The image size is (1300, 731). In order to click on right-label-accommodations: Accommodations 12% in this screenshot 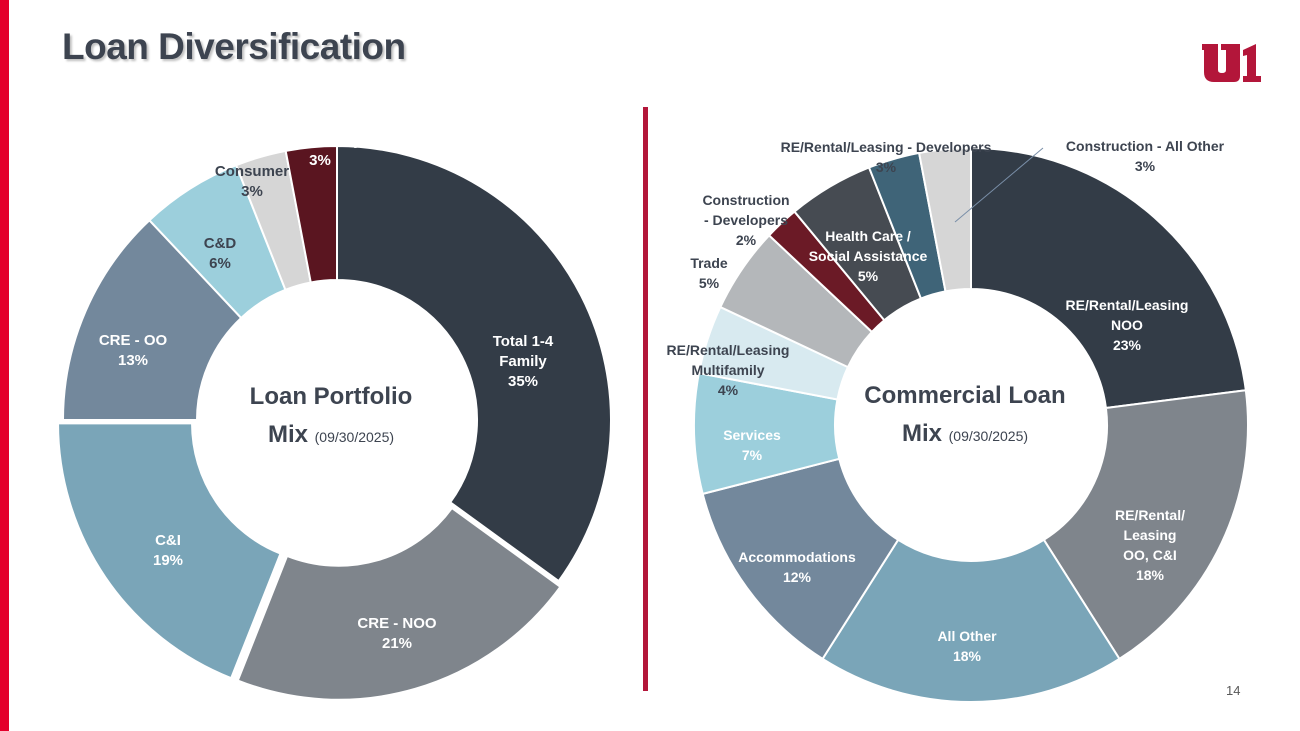, I will do `click(797, 567)`.